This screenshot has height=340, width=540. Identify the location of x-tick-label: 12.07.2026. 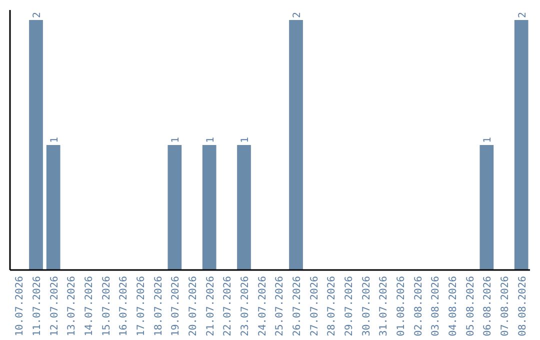
(54, 306).